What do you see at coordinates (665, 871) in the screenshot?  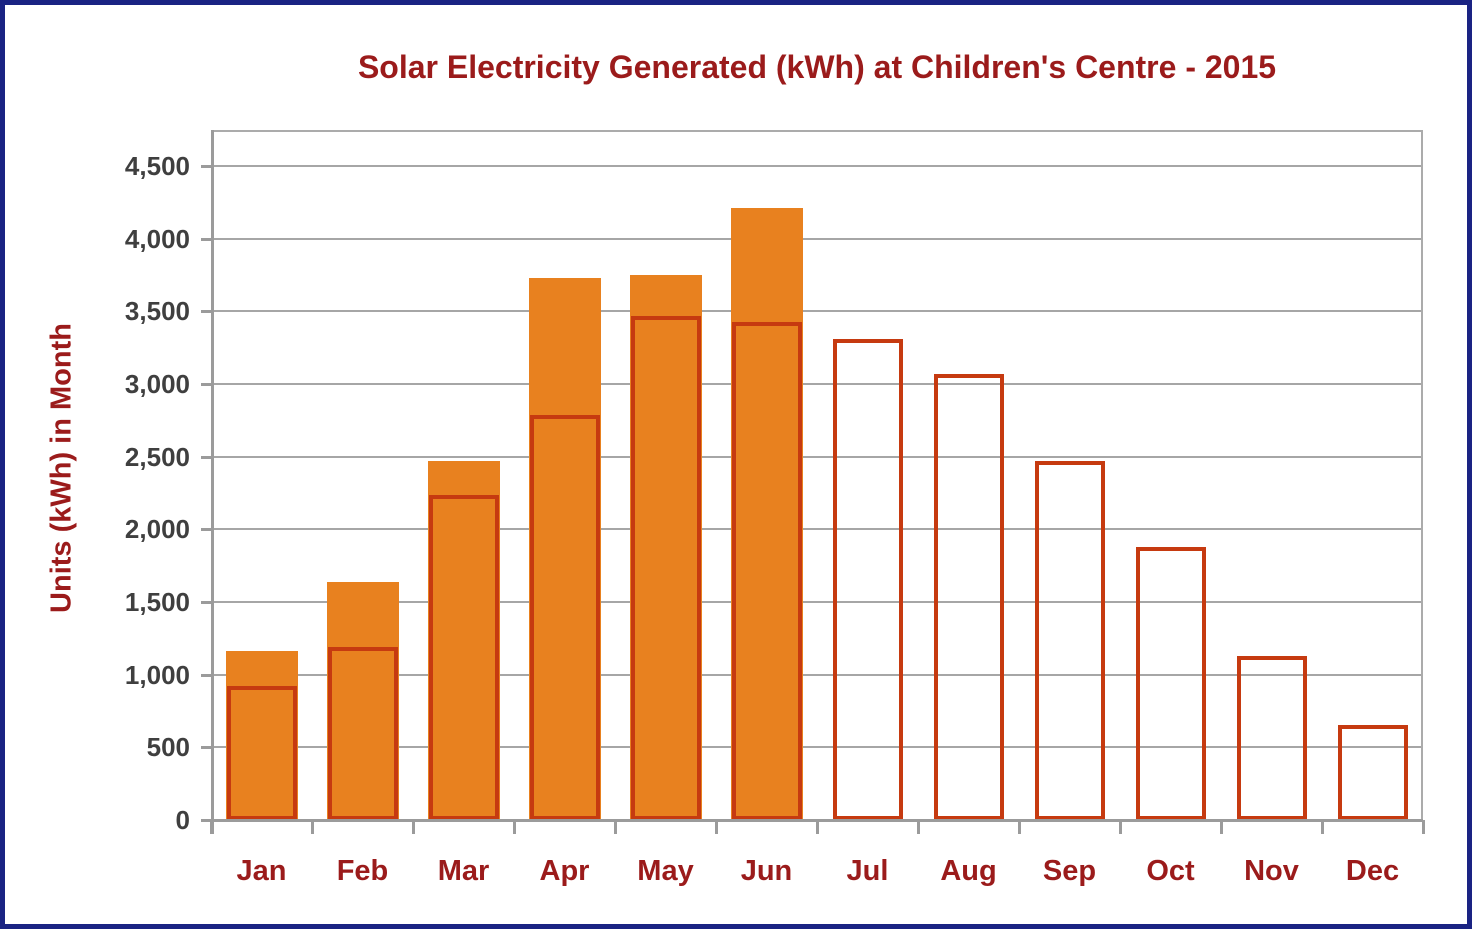 I see `x-label-may: May` at bounding box center [665, 871].